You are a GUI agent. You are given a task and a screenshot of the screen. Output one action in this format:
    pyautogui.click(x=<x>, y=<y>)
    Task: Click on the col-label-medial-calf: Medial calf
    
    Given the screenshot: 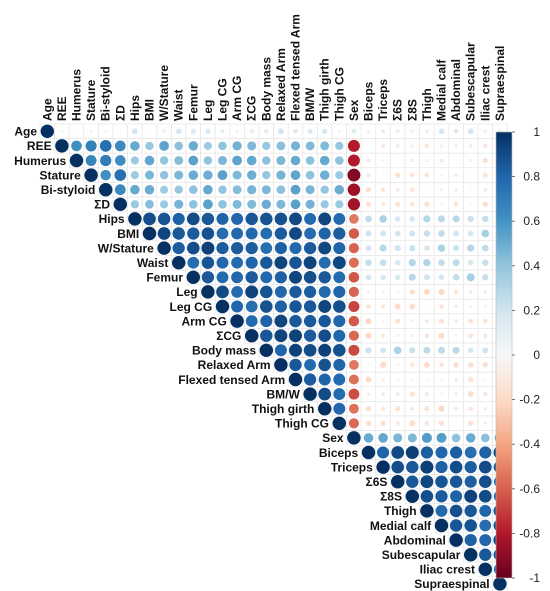 What is the action you would take?
    pyautogui.click(x=442, y=90)
    